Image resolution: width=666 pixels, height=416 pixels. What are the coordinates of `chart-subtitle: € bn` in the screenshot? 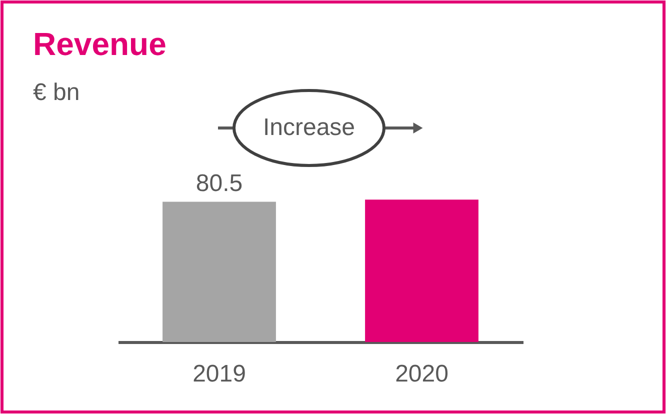 It's located at (56, 92).